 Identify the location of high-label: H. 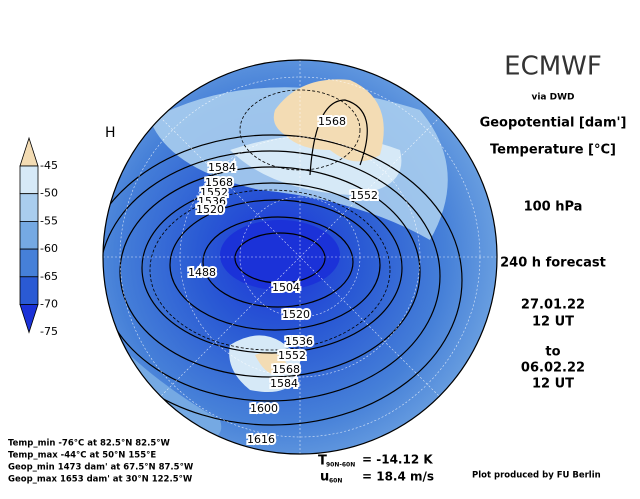
(110, 133).